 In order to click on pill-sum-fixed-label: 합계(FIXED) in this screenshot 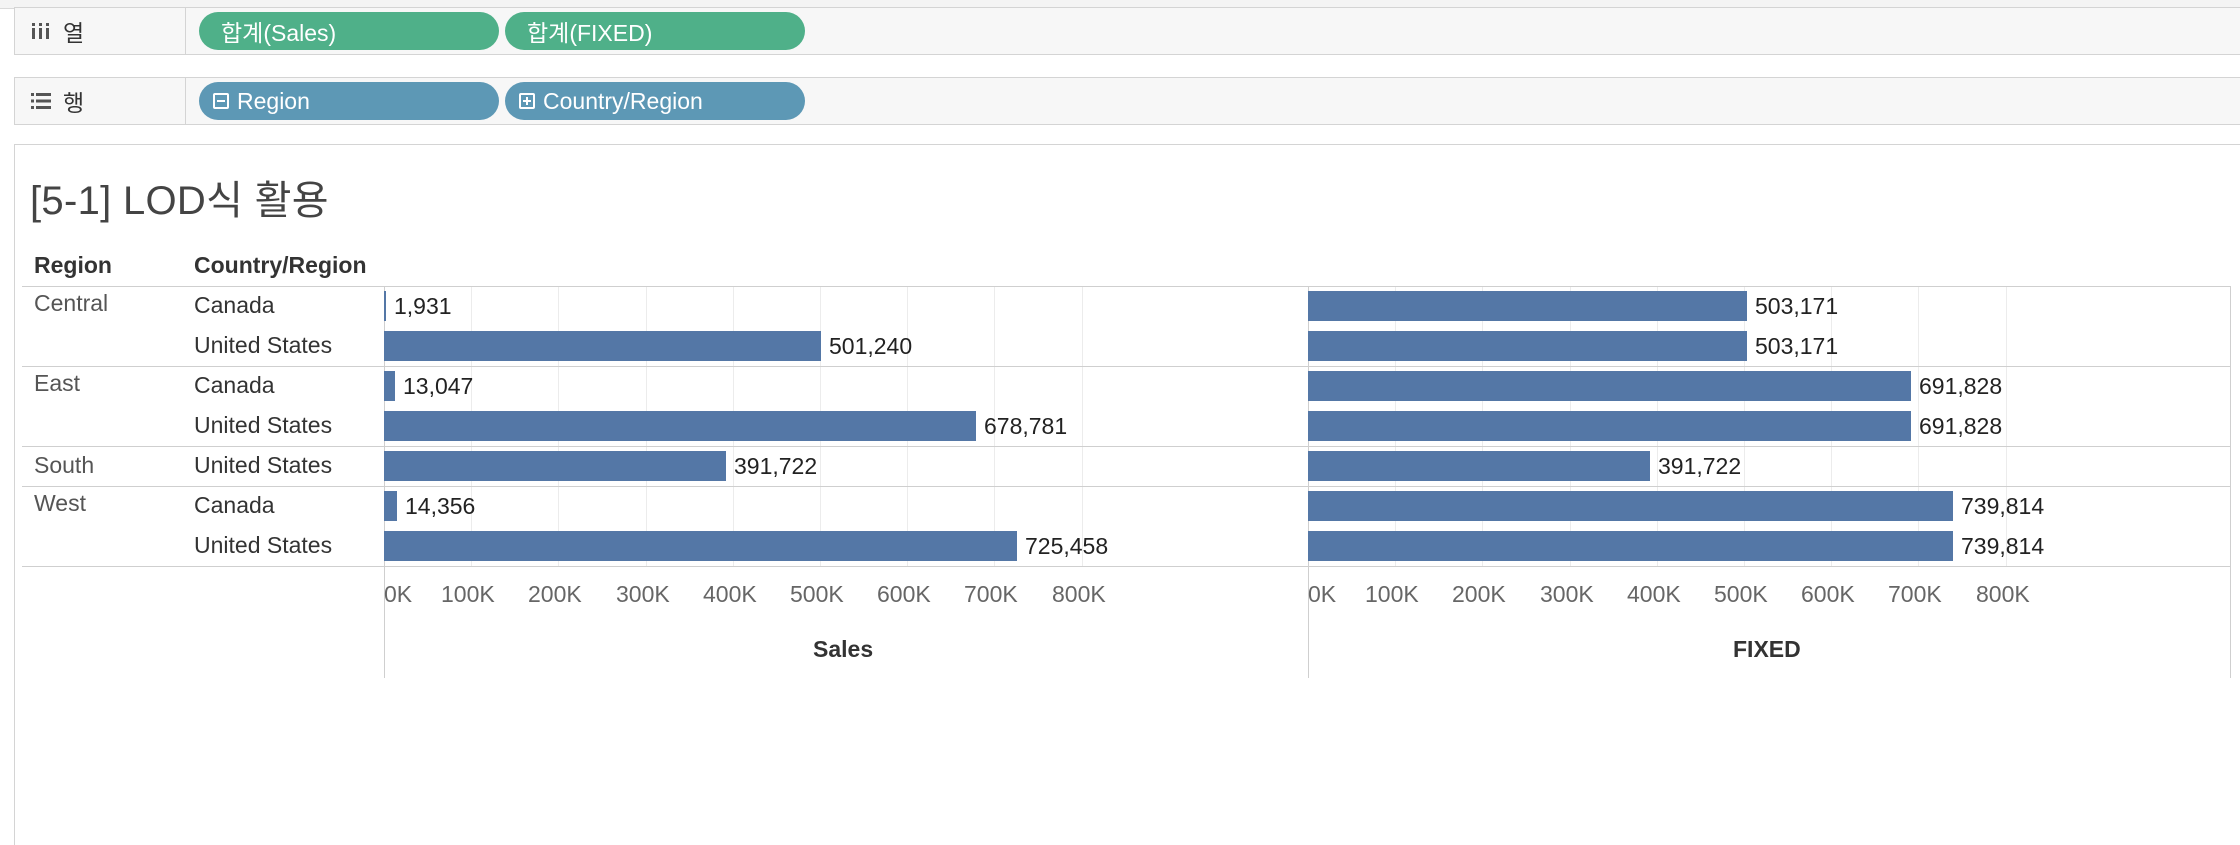, I will do `click(590, 33)`.